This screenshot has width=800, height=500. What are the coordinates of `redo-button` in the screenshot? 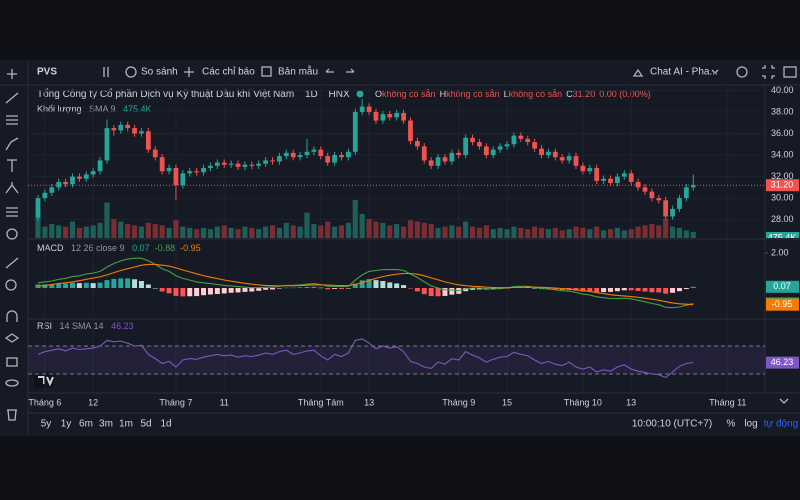 It's located at (350, 70).